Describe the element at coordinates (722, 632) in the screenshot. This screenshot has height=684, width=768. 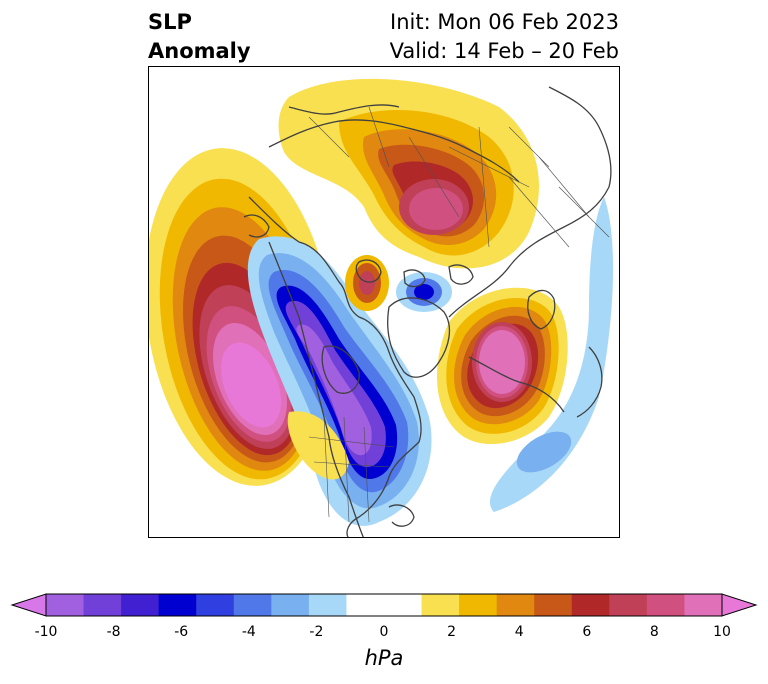
I see `colorbar-tick-label: 10` at that location.